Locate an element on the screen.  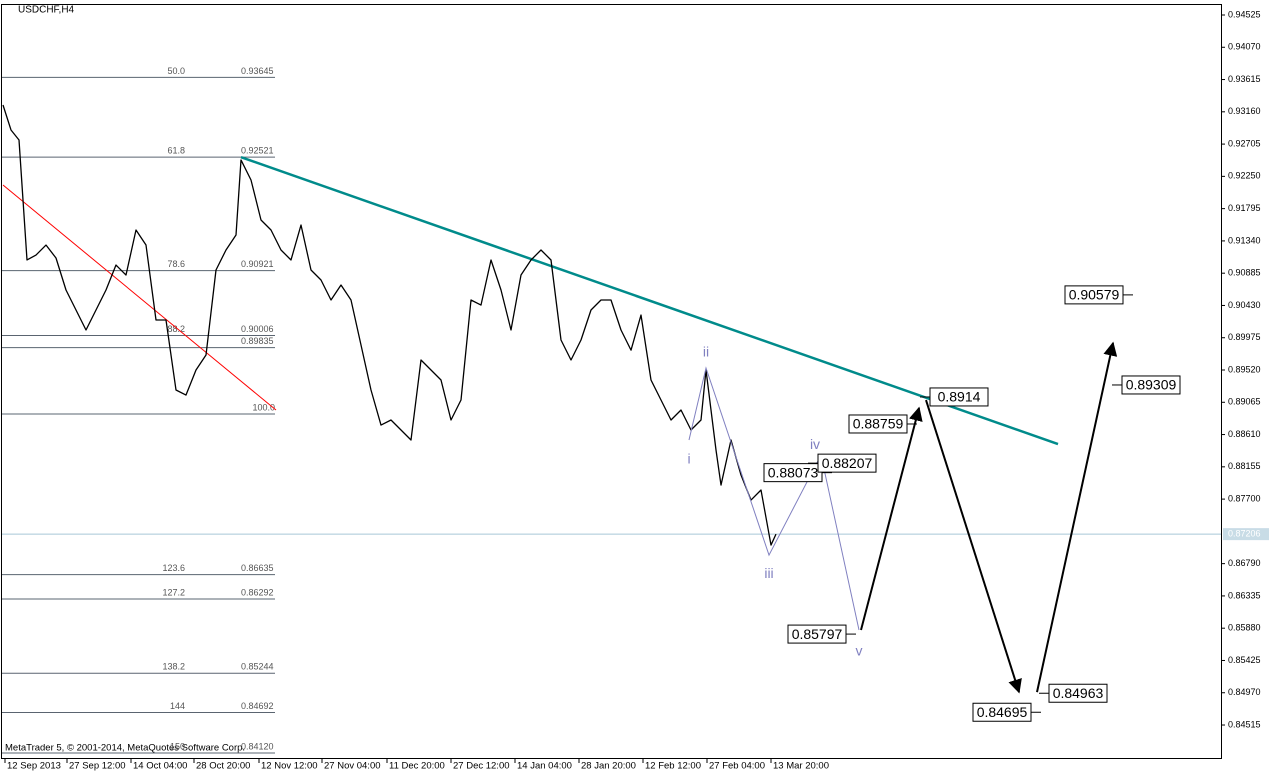
y-tick-label: 0.86790 is located at coordinates (1244, 563).